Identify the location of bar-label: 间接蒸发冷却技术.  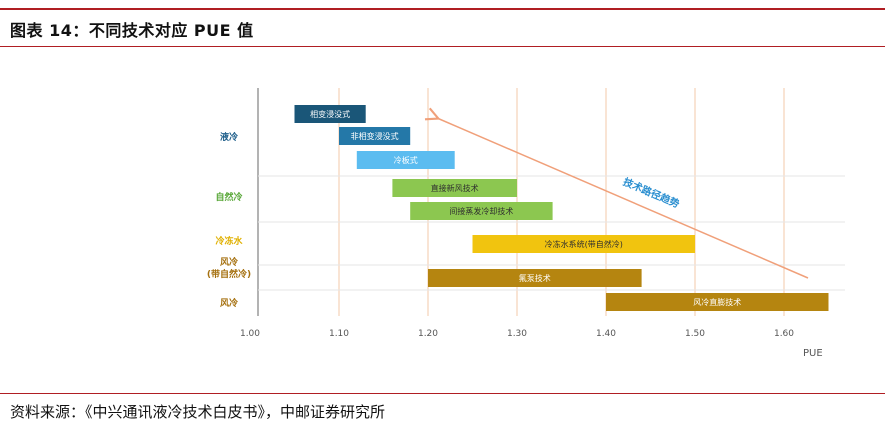
(481, 211).